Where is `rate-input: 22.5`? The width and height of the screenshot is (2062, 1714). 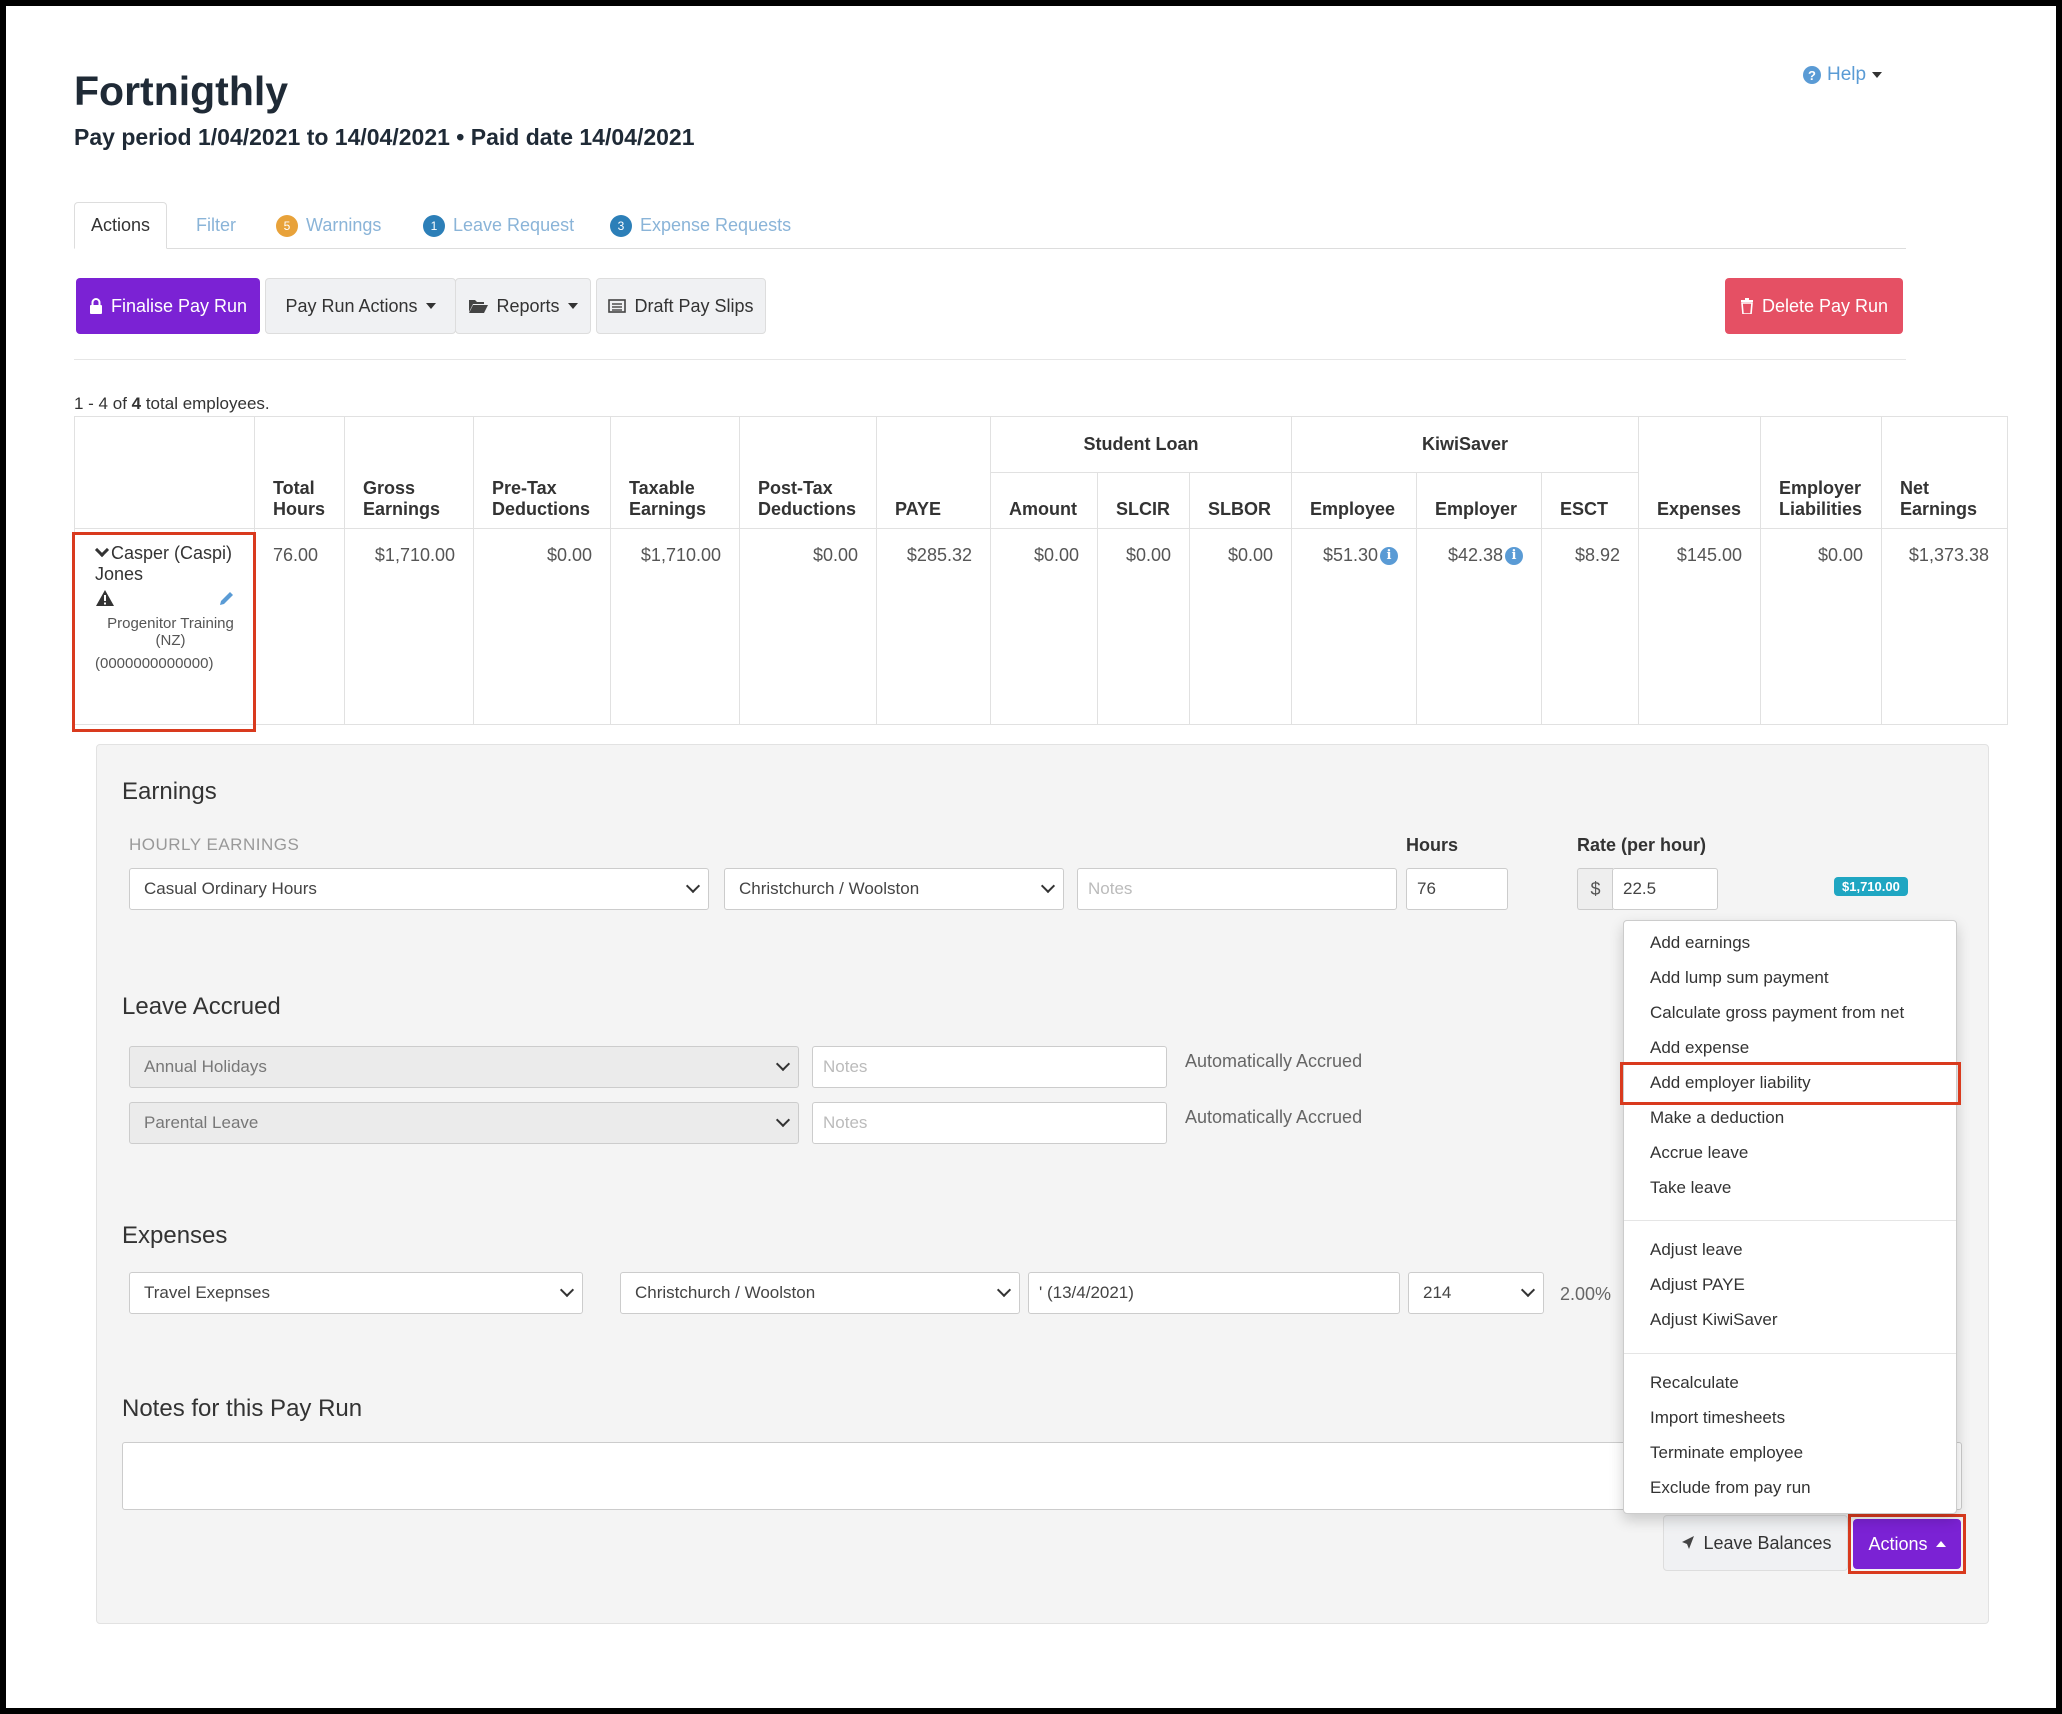 rate-input: 22.5 is located at coordinates (1665, 889).